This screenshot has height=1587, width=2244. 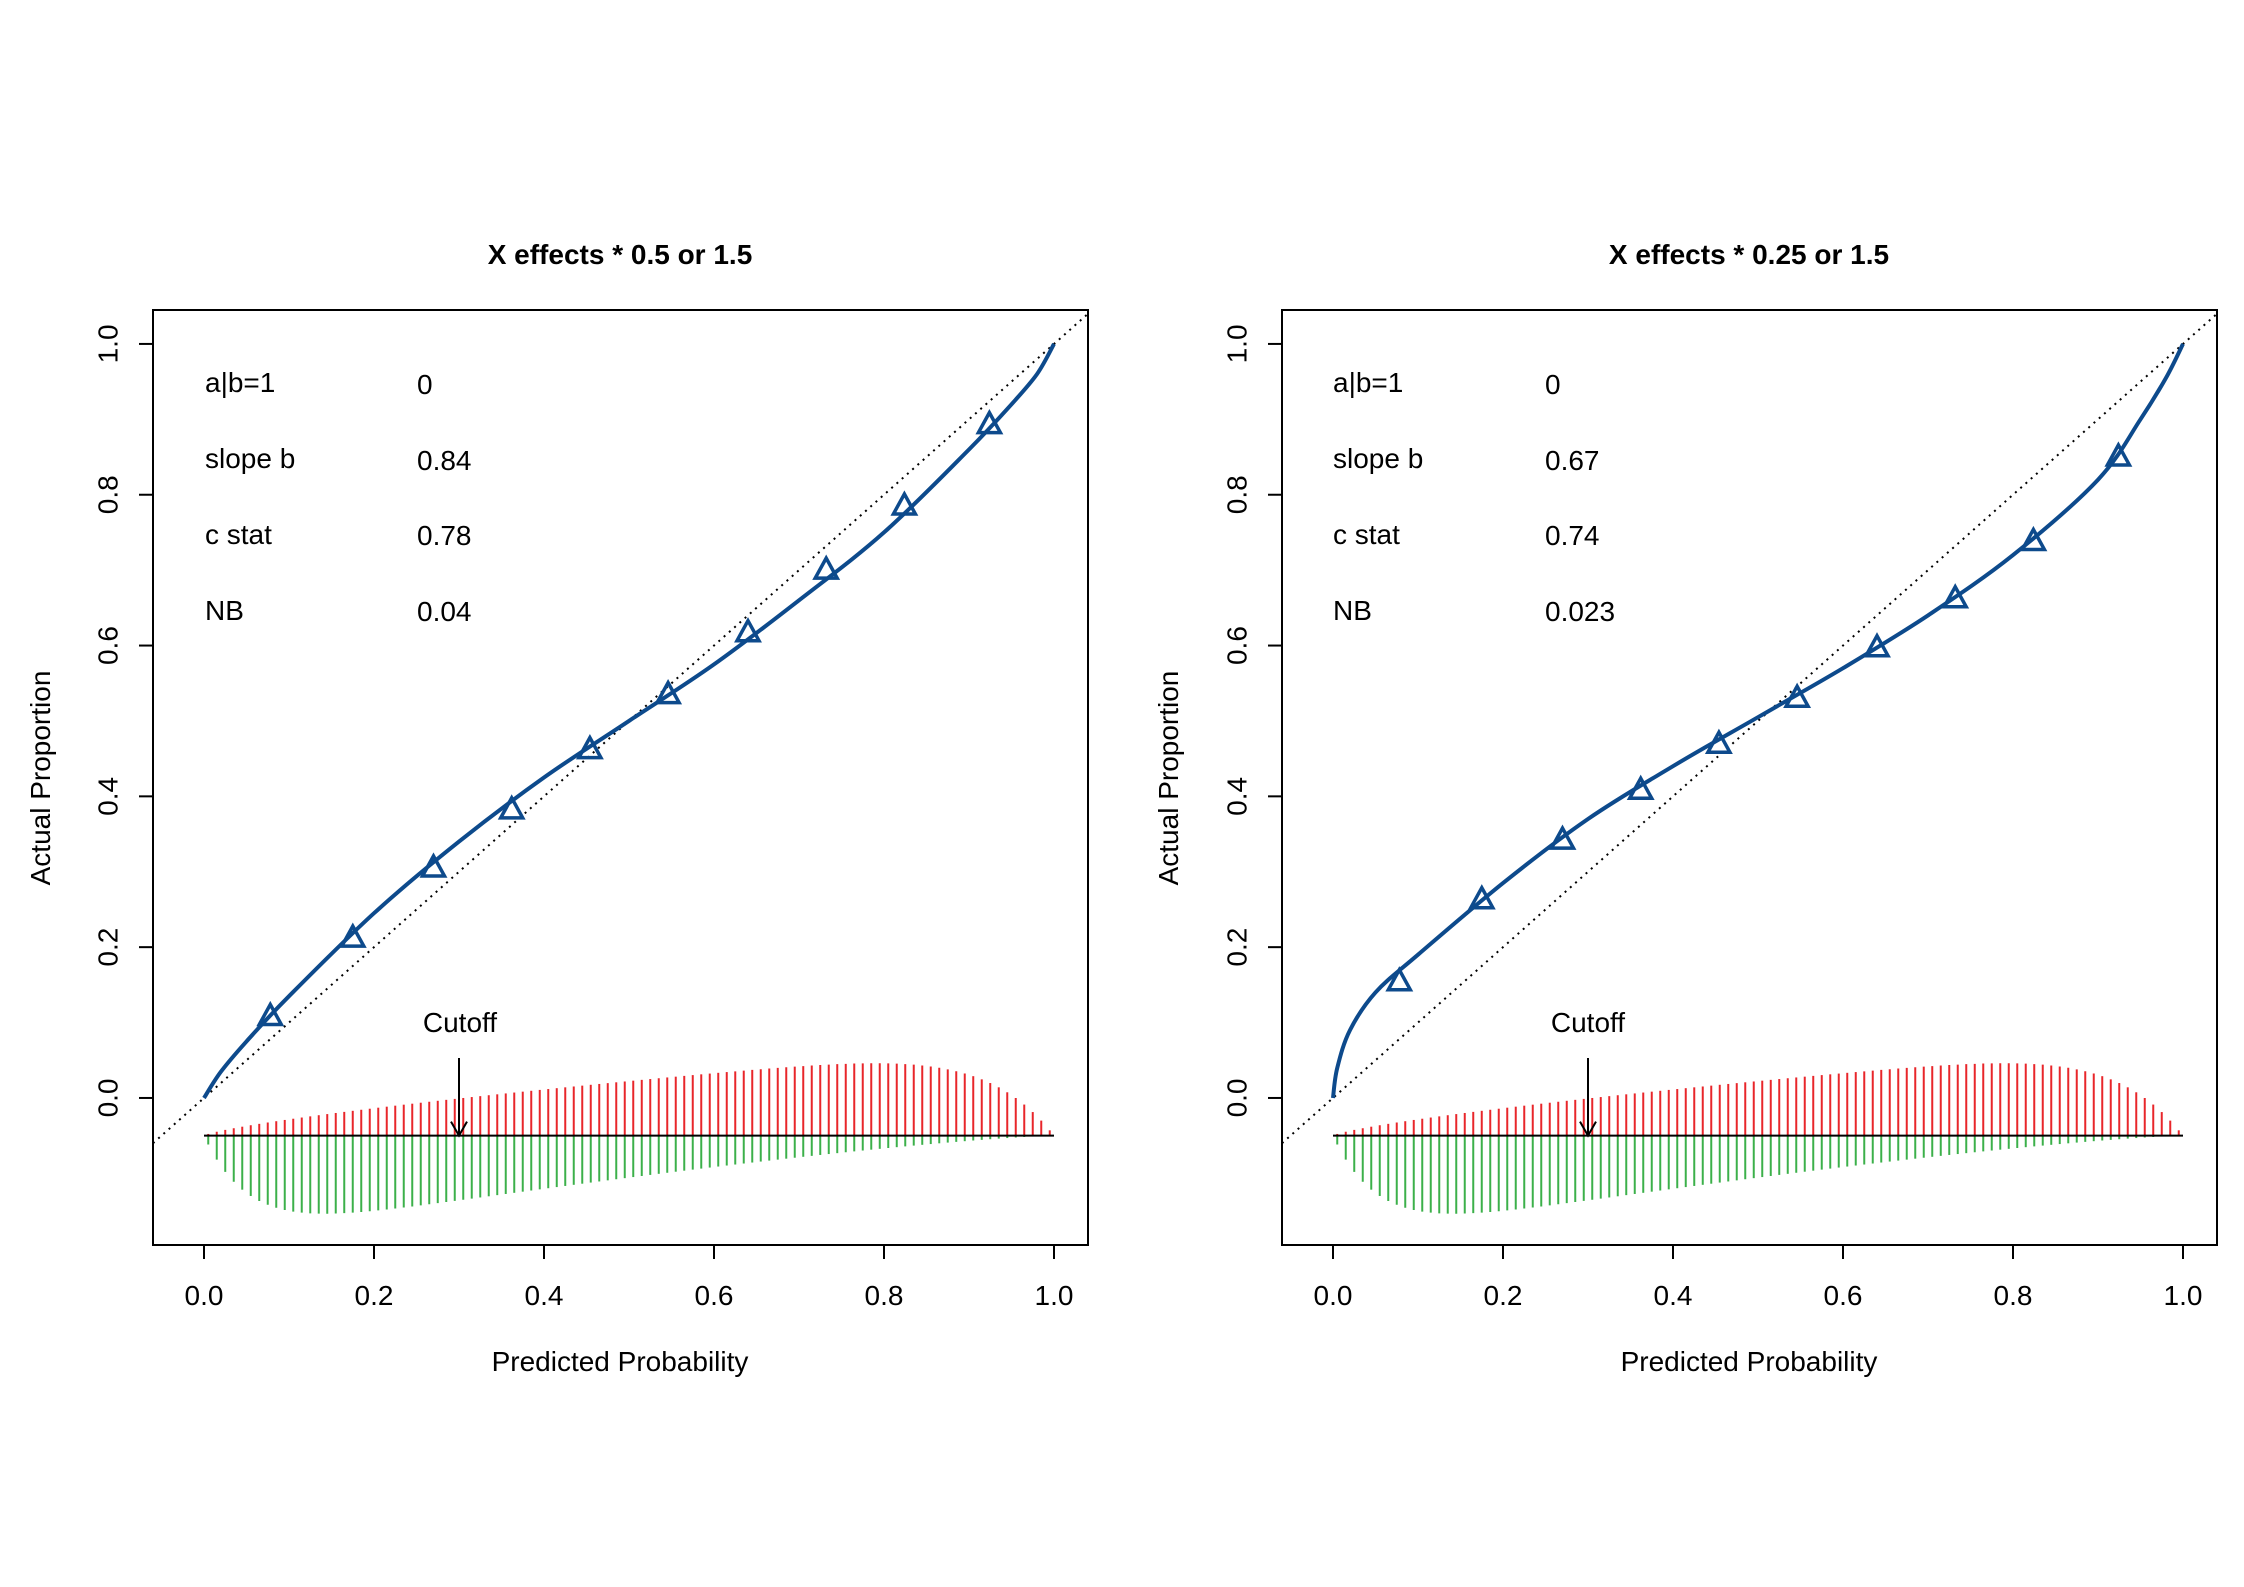 What do you see at coordinates (1333, 1295) in the screenshot?
I see `panel-2-x-tick-label: 0.0` at bounding box center [1333, 1295].